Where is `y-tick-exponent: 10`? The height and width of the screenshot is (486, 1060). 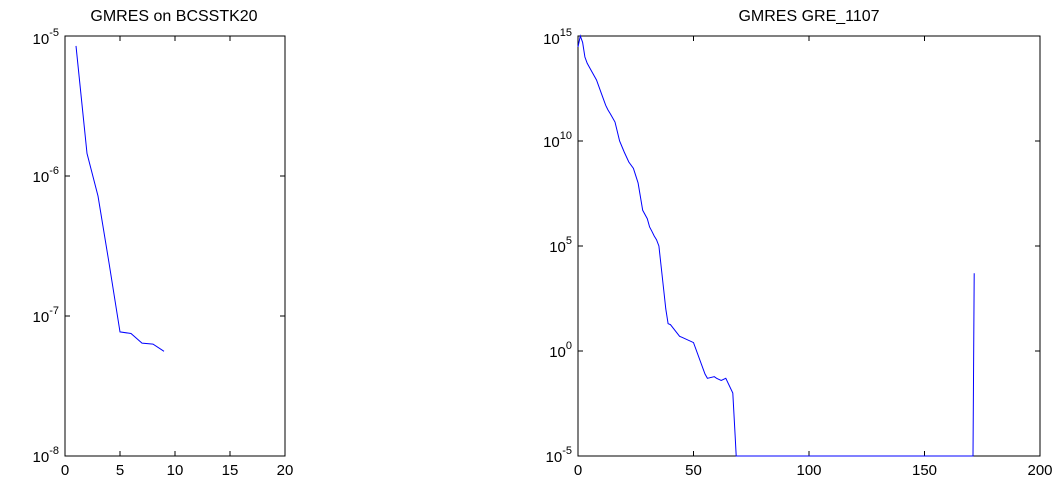
y-tick-exponent: 10 is located at coordinates (566, 136).